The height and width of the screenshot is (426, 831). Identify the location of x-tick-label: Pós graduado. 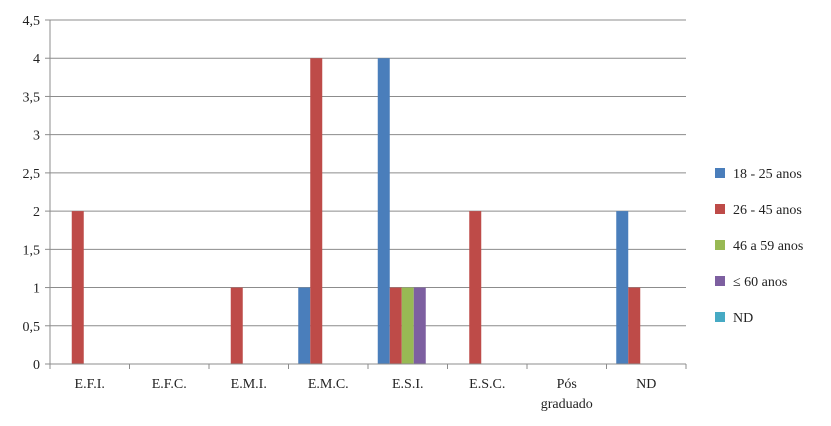
(567, 394).